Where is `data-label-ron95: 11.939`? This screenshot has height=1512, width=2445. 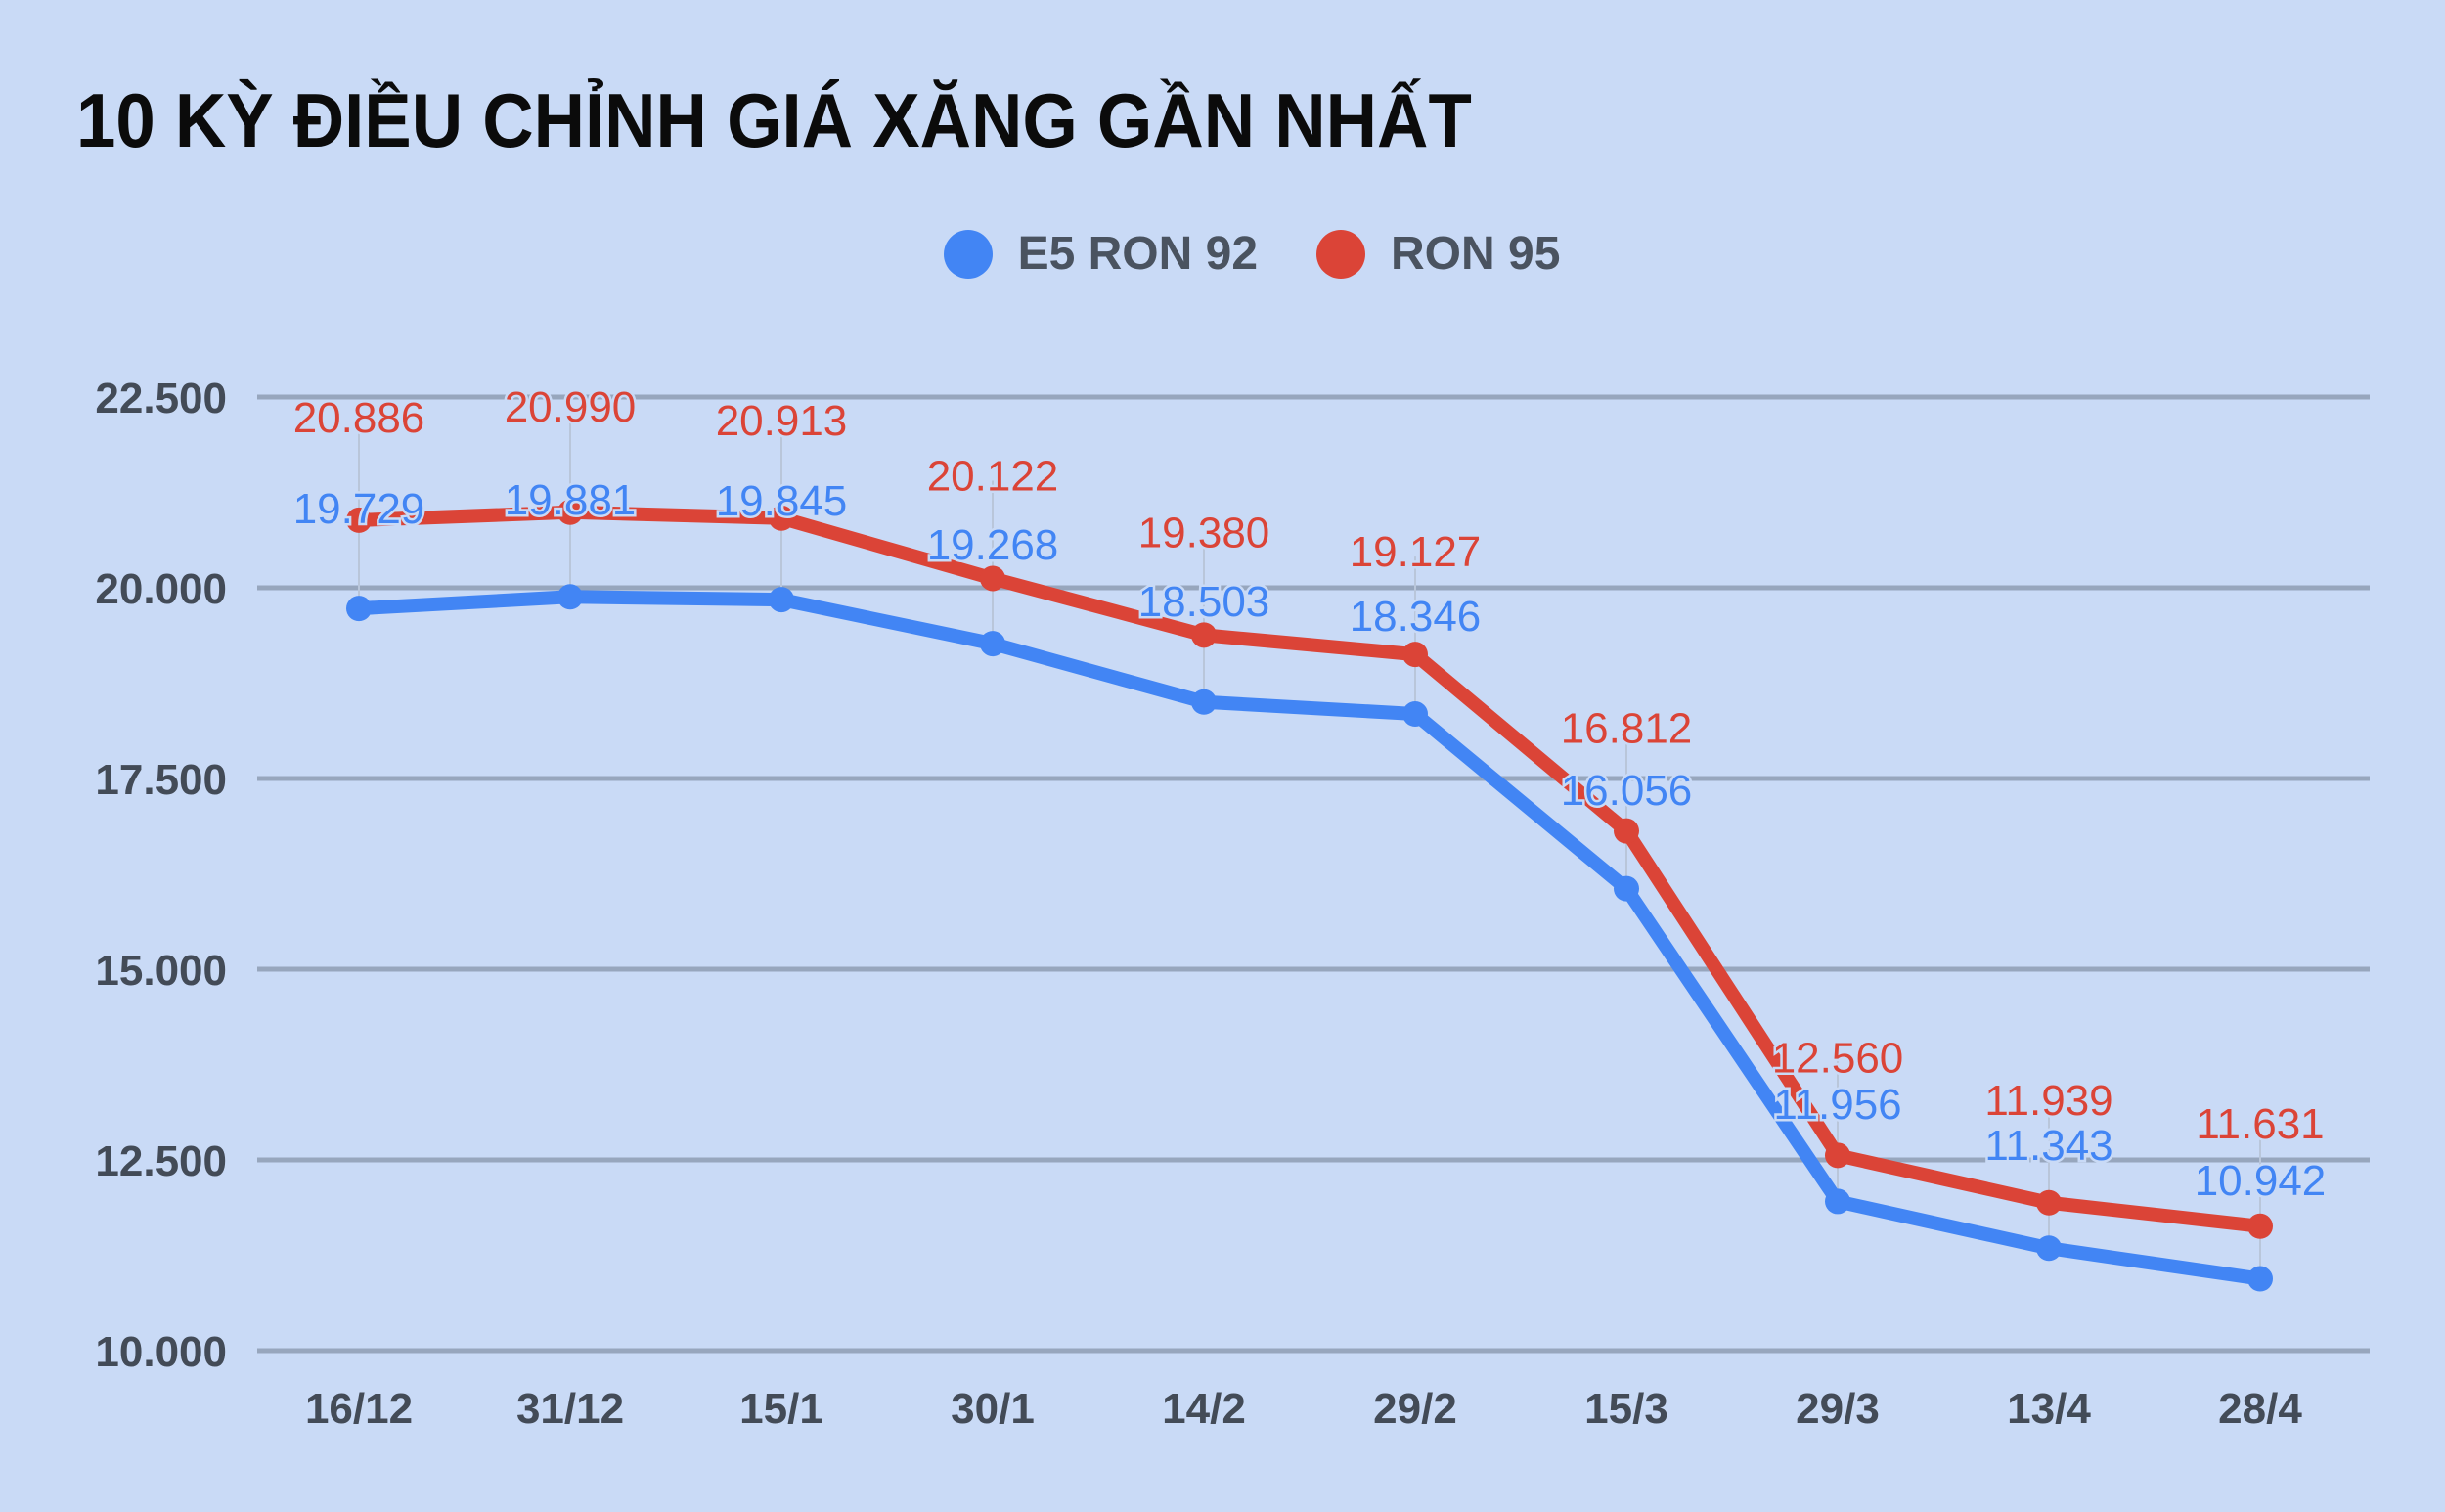 data-label-ron95: 11.939 is located at coordinates (2048, 1101).